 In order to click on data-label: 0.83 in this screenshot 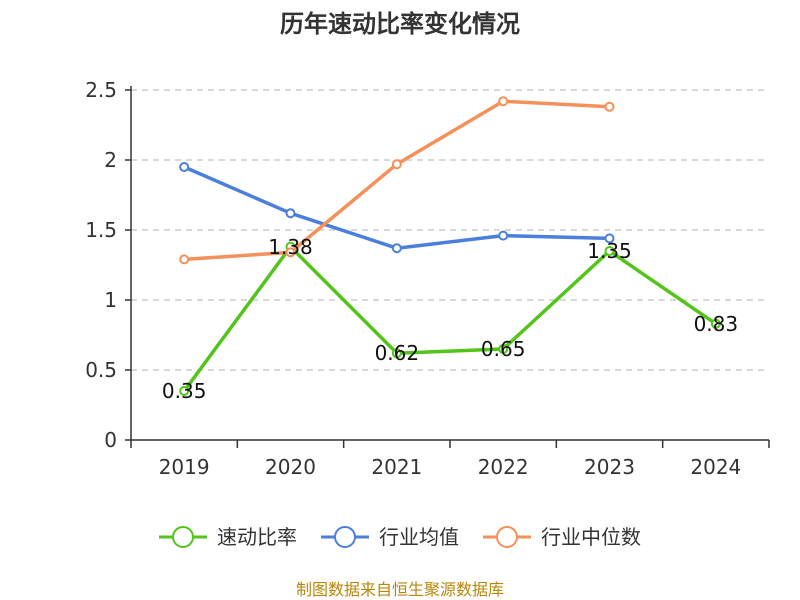, I will do `click(716, 324)`.